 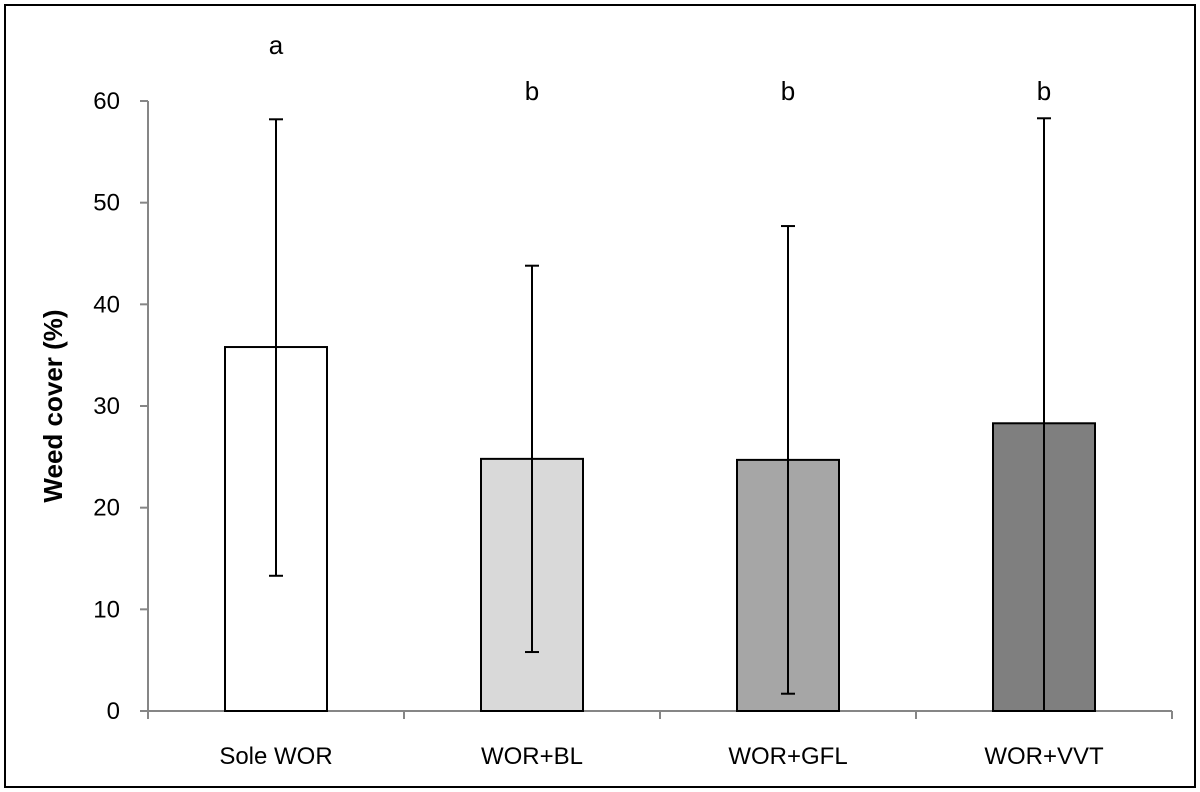 I want to click on y-tick-label: 50, so click(x=106, y=203).